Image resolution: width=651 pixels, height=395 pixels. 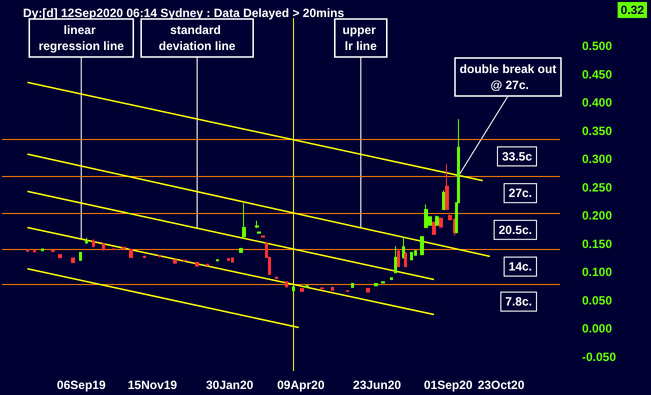 I want to click on x-tick-label: 09Apr20, so click(x=301, y=385).